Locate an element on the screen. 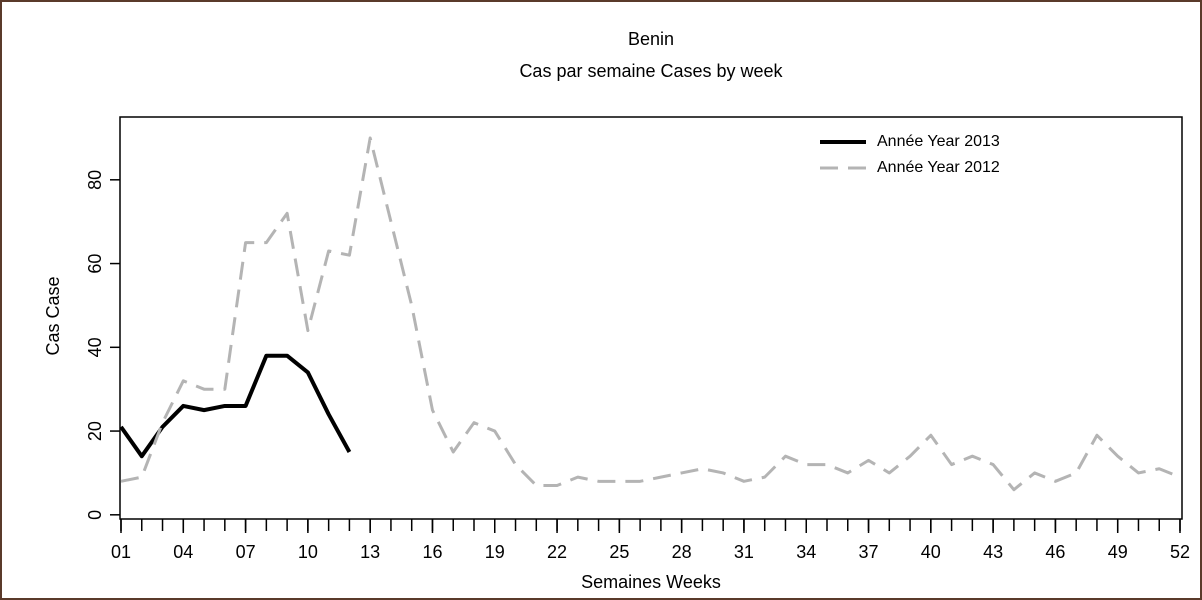 The width and height of the screenshot is (1202, 600). y-axis-label: Cas Case is located at coordinates (53, 315).